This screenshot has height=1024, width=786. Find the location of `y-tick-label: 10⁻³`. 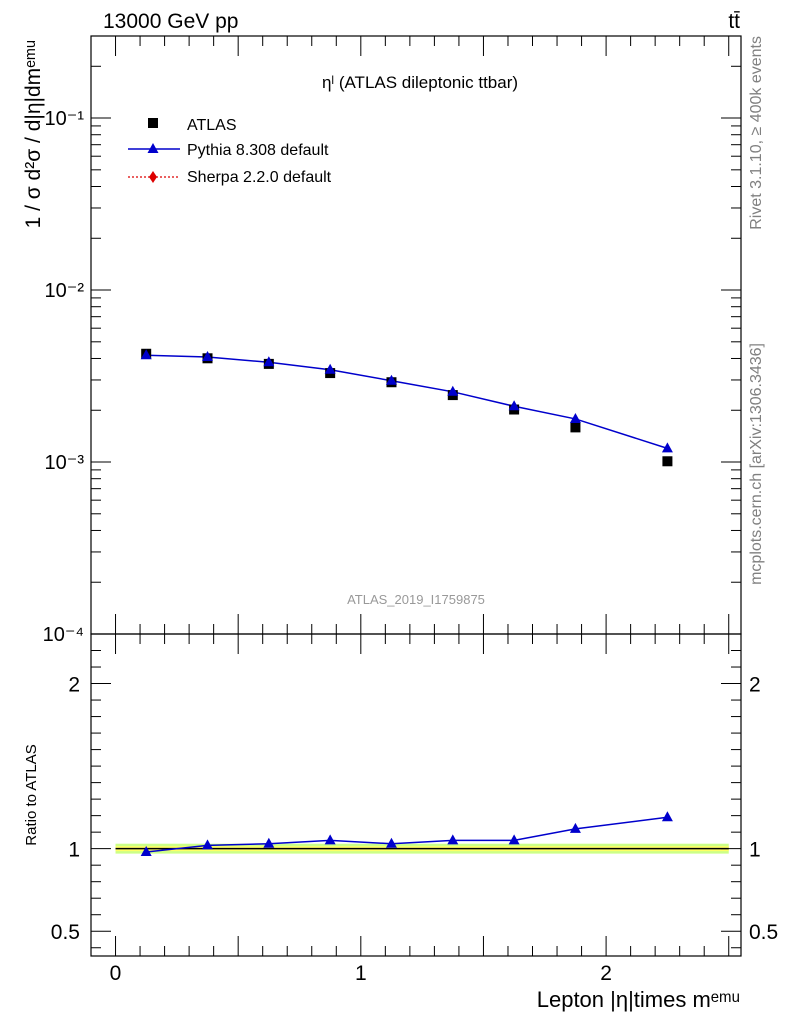

y-tick-label: 10⁻³ is located at coordinates (65, 463).